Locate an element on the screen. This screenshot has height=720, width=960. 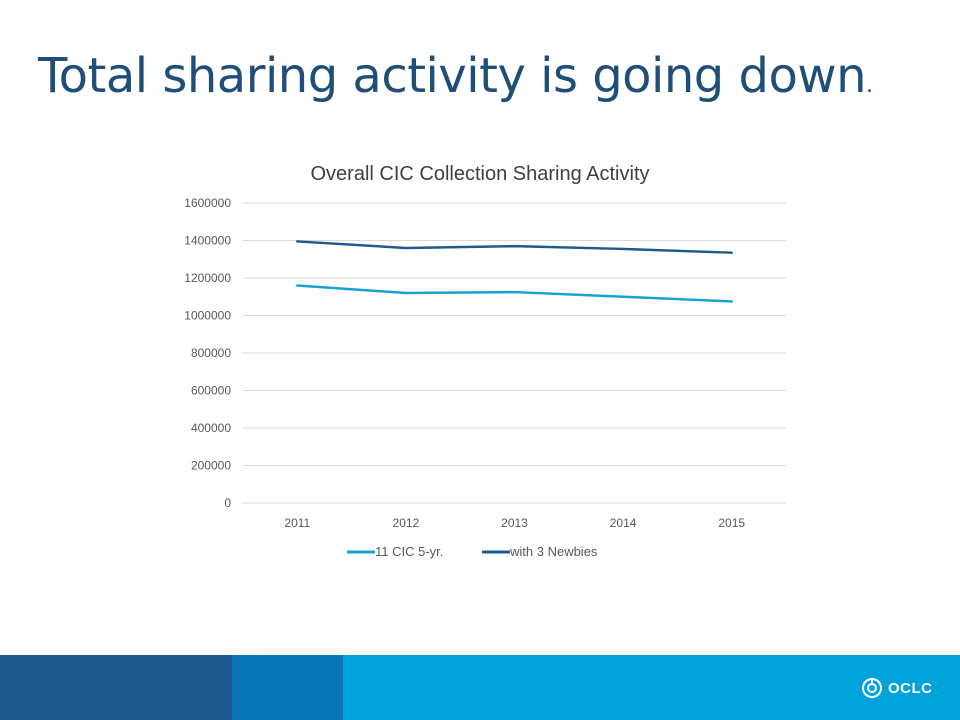
slide-title-period: . is located at coordinates (869, 85).